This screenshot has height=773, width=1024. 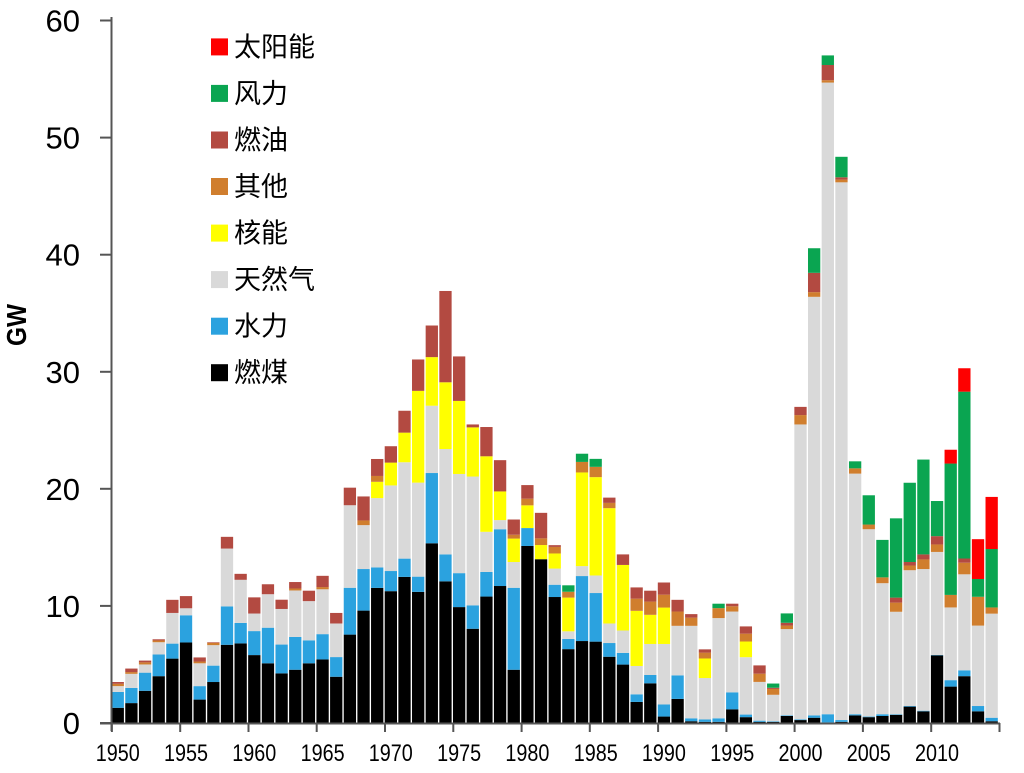 What do you see at coordinates (596, 753) in the screenshot?
I see `svg-text: 1985` at bounding box center [596, 753].